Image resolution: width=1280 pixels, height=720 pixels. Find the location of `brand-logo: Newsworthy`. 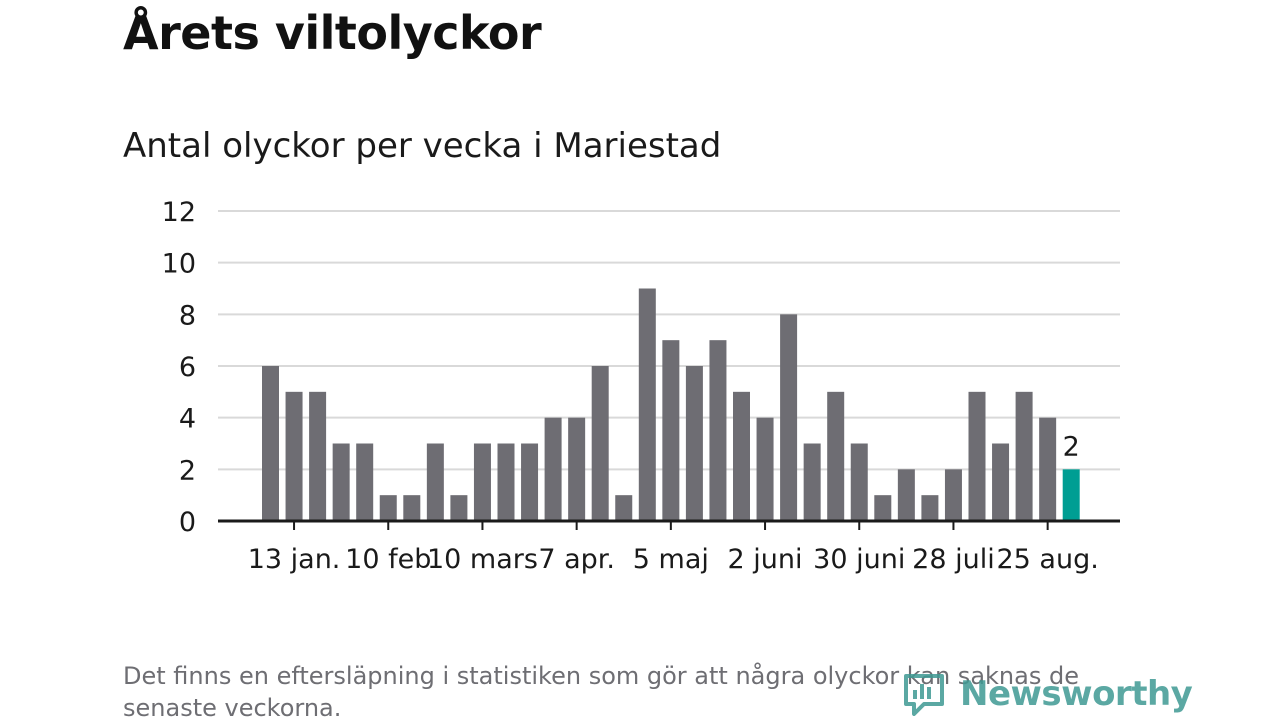

brand-logo: Newsworthy is located at coordinates (1047, 694).